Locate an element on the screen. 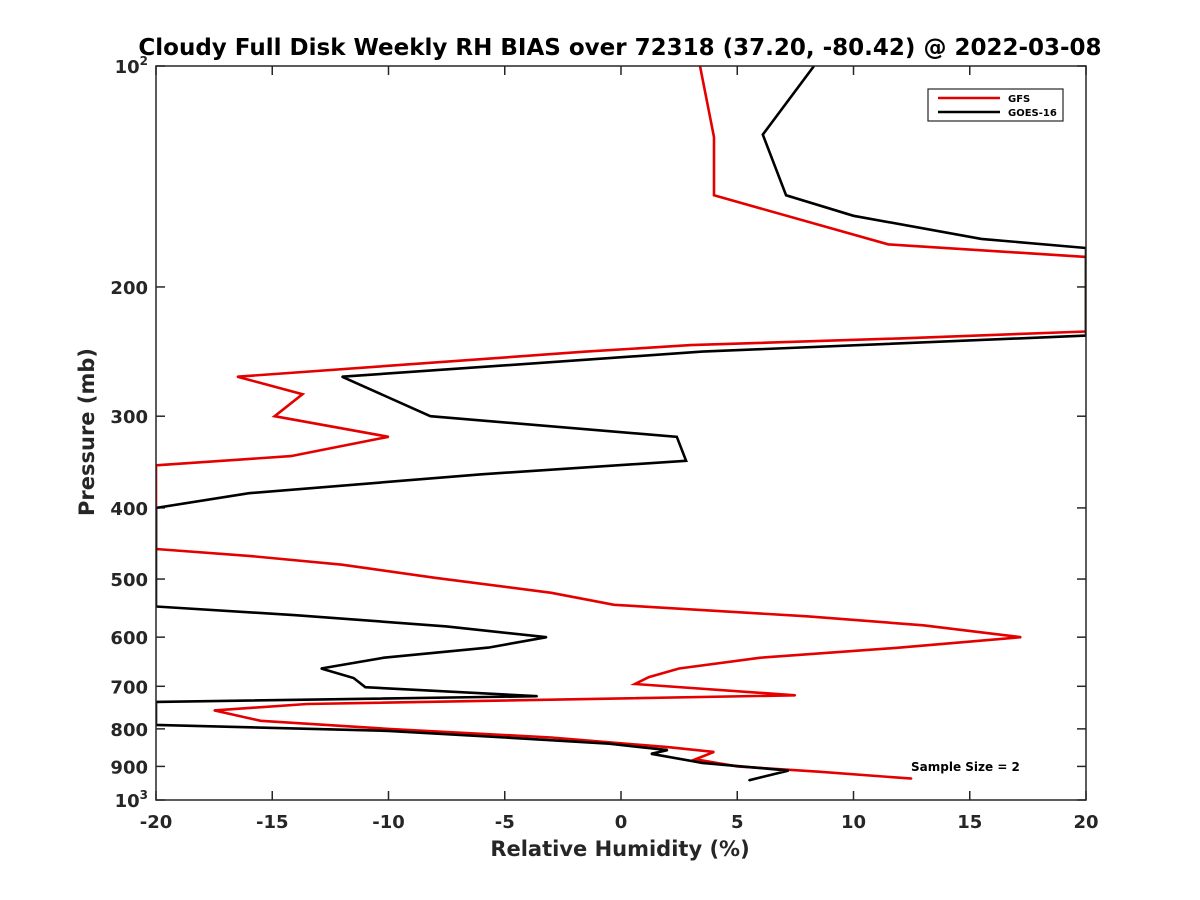 The width and height of the screenshot is (1200, 900). x-tick-label: 10 is located at coordinates (853, 822).